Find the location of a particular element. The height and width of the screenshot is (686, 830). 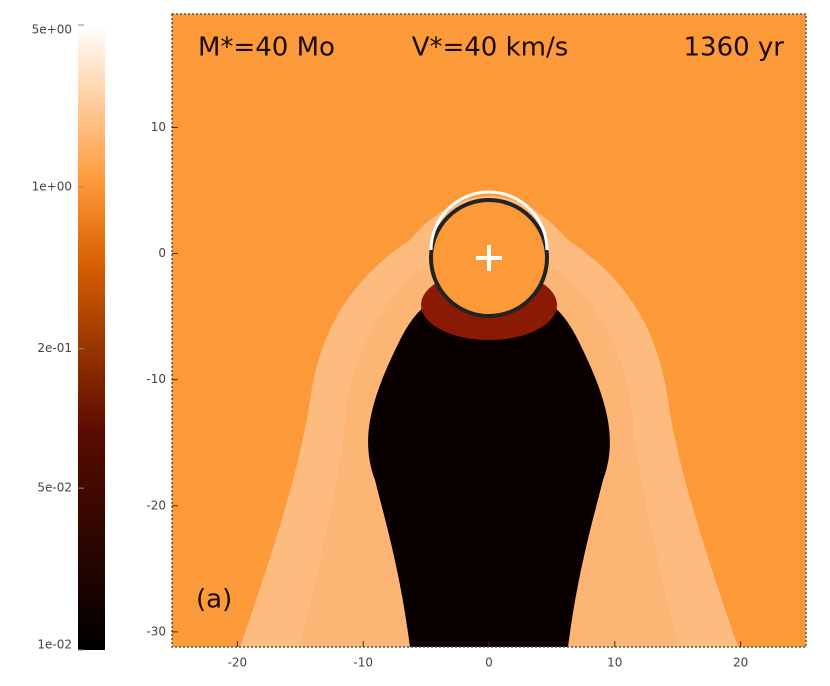

y-tick-label: -20 is located at coordinates (156, 505).